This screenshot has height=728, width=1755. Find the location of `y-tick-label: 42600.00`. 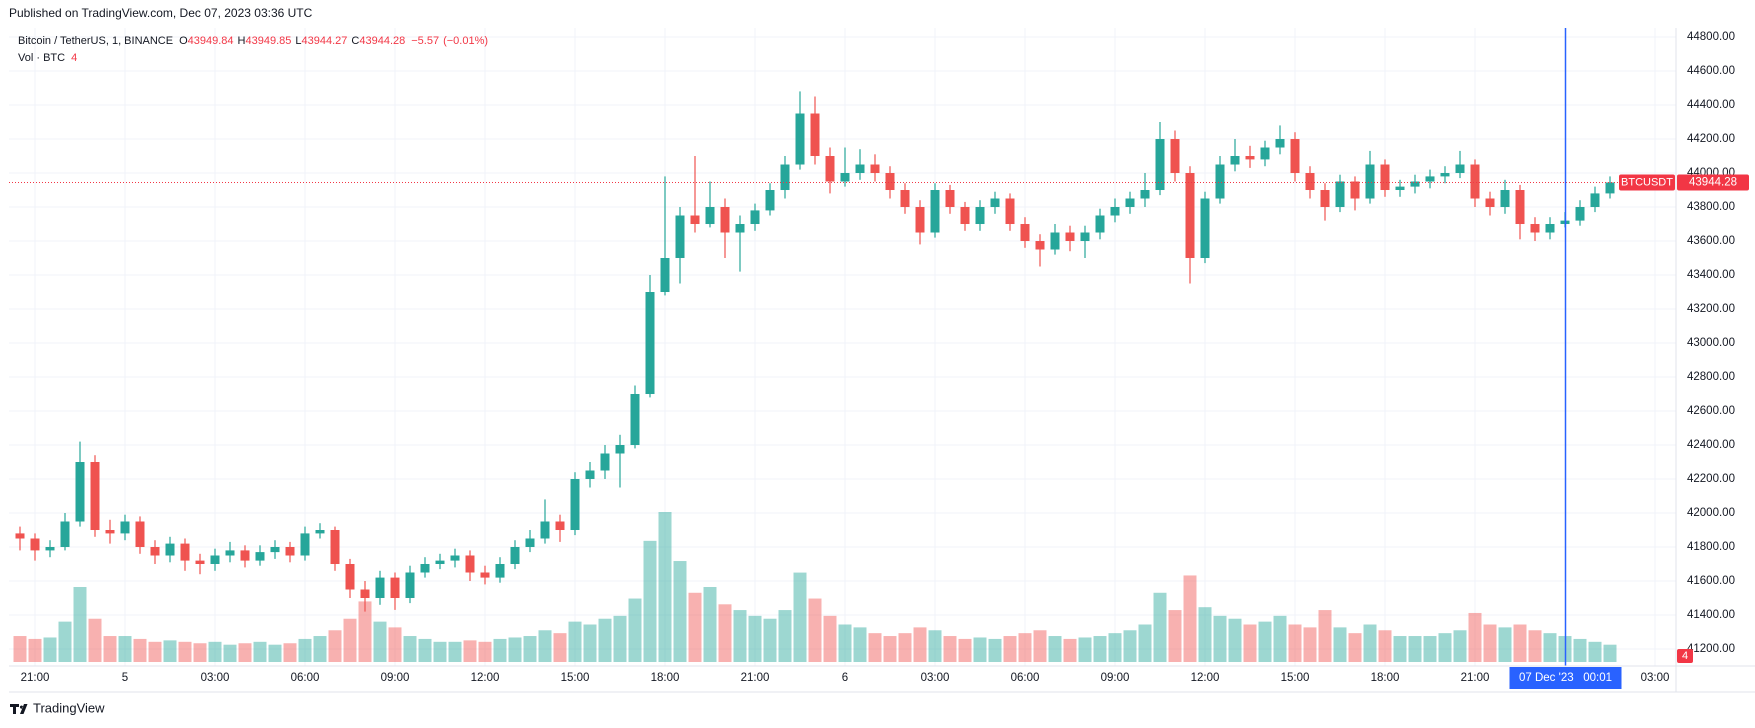

y-tick-label: 42600.00 is located at coordinates (1711, 411).